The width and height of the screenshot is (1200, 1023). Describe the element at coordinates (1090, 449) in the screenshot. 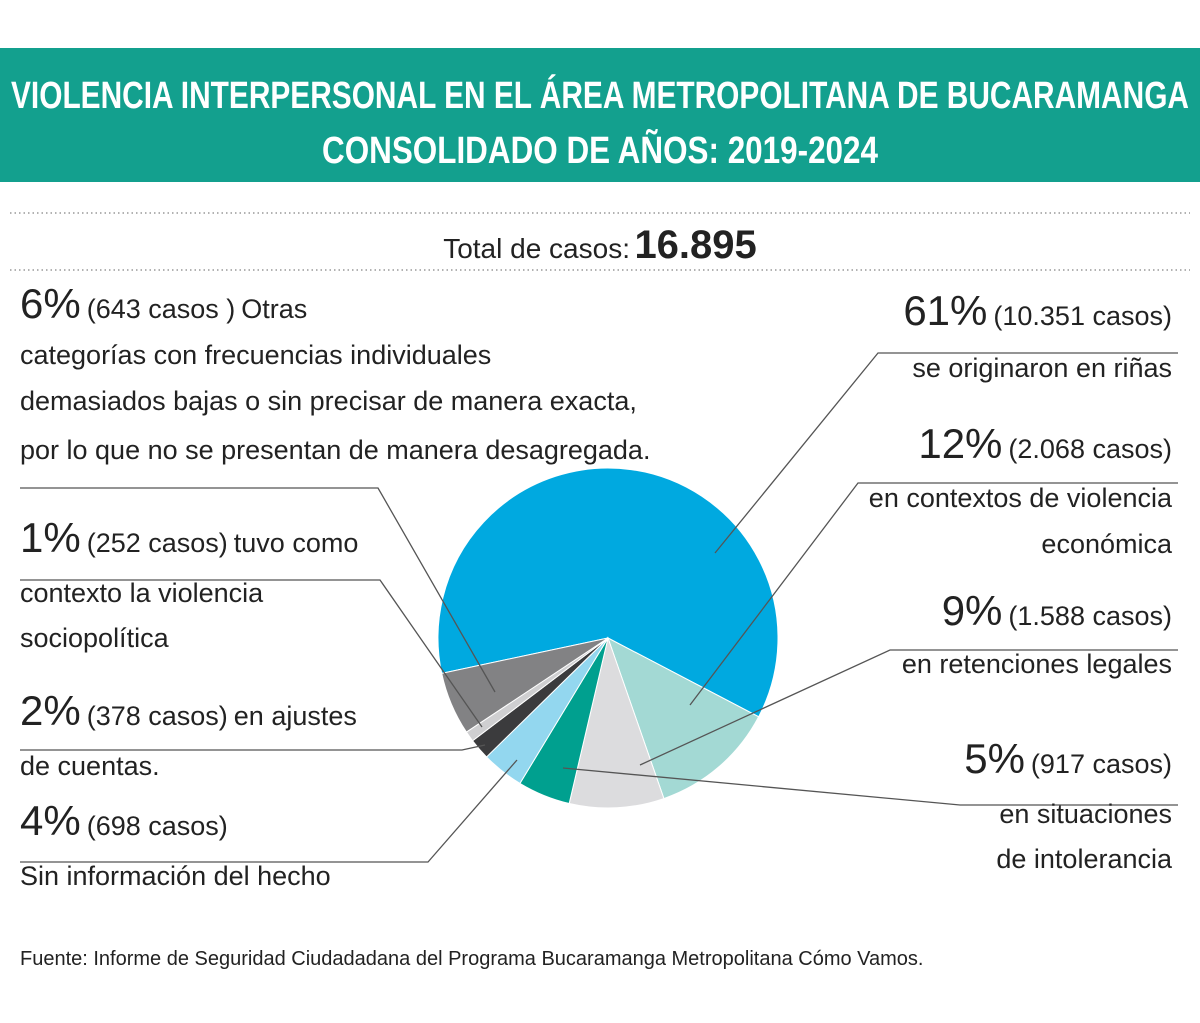

I see `cases-label: (2.068 casos)` at that location.